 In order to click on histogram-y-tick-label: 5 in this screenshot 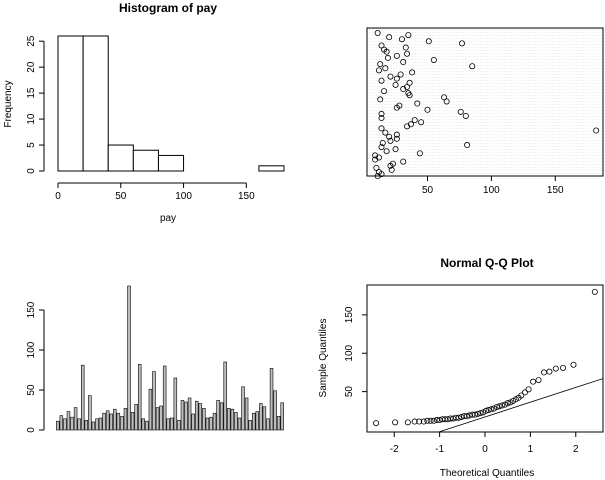, I will do `click(31, 145)`.